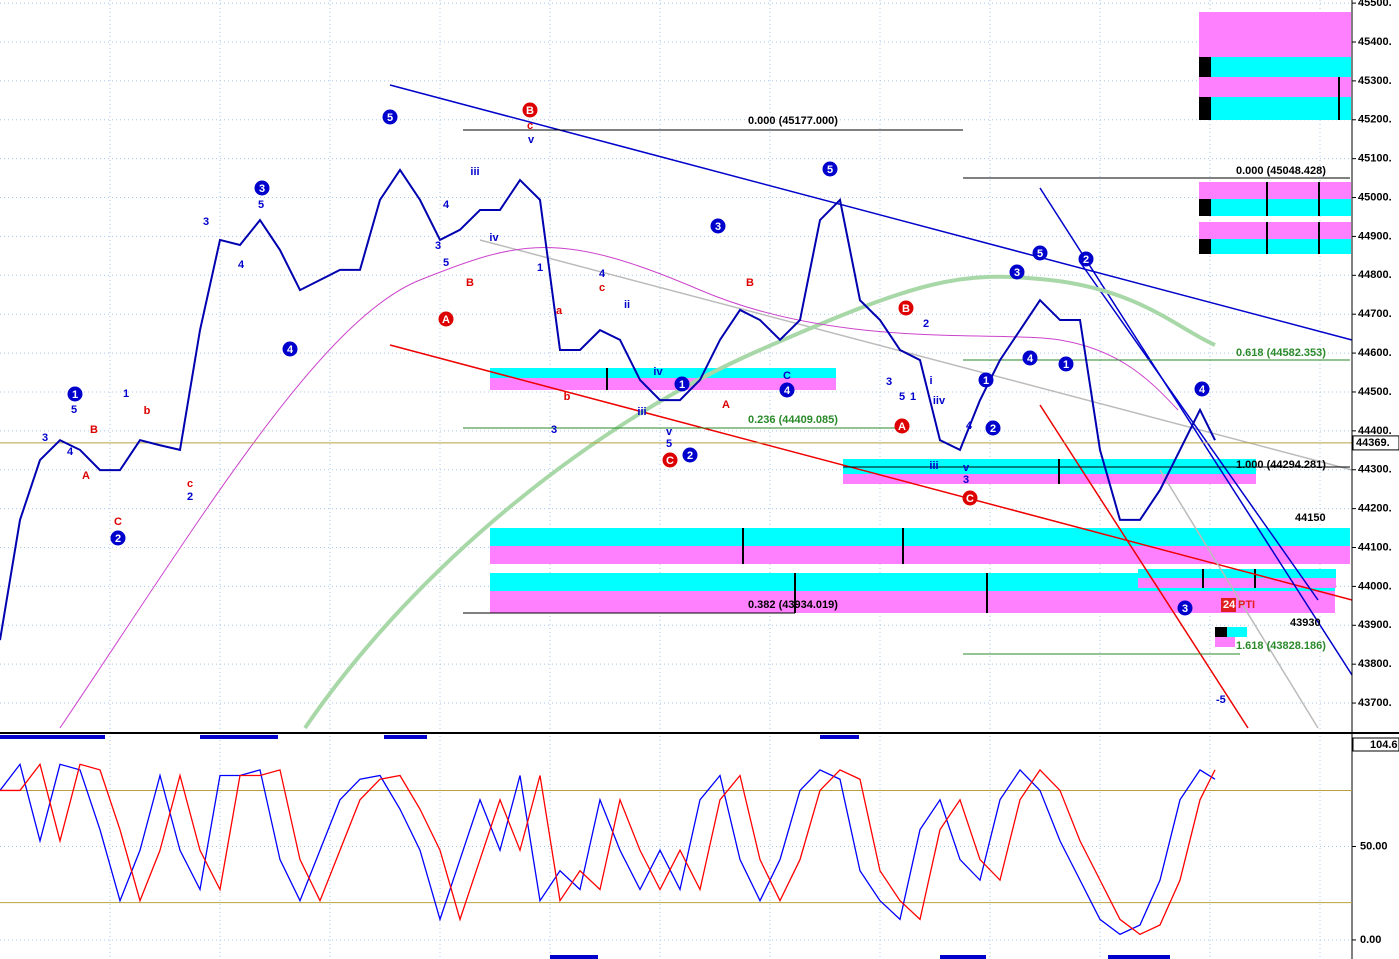 Image resolution: width=1399 pixels, height=959 pixels. I want to click on fib-label: 0.236 (44409.085), so click(793, 420).